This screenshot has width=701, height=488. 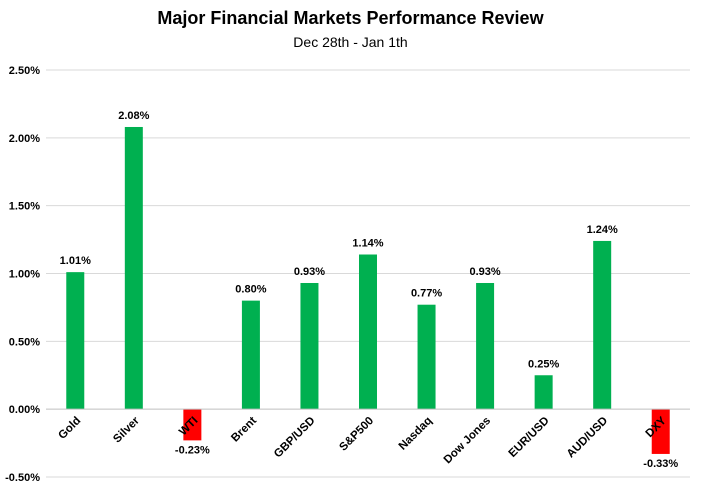 I want to click on y-tick-label: 0.50%, so click(x=24, y=342).